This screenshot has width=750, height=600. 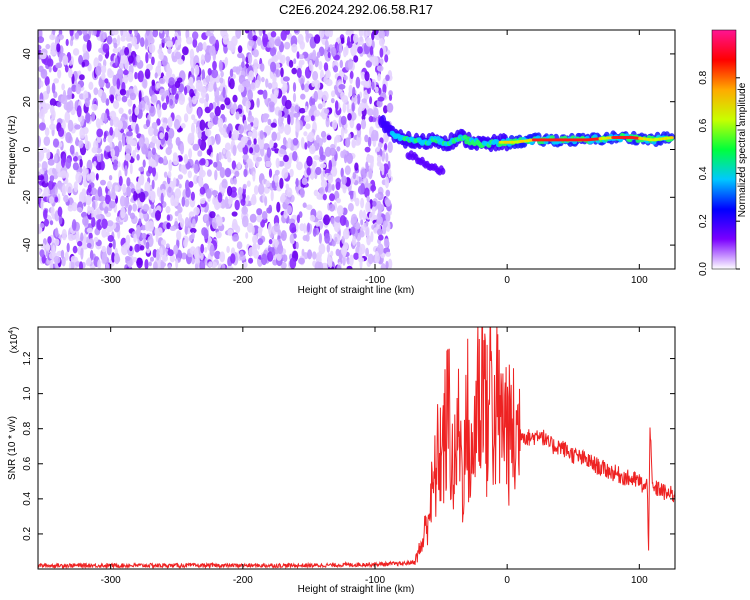 What do you see at coordinates (27, 102) in the screenshot?
I see `spectrogram-y-tick-label: 20` at bounding box center [27, 102].